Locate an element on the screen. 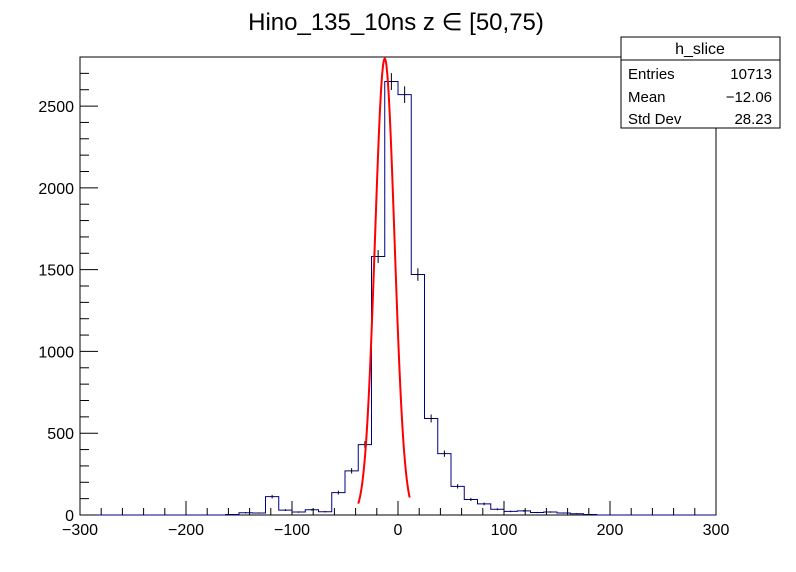 This screenshot has height=572, width=796. y-tick-label: 2500 is located at coordinates (56, 107).